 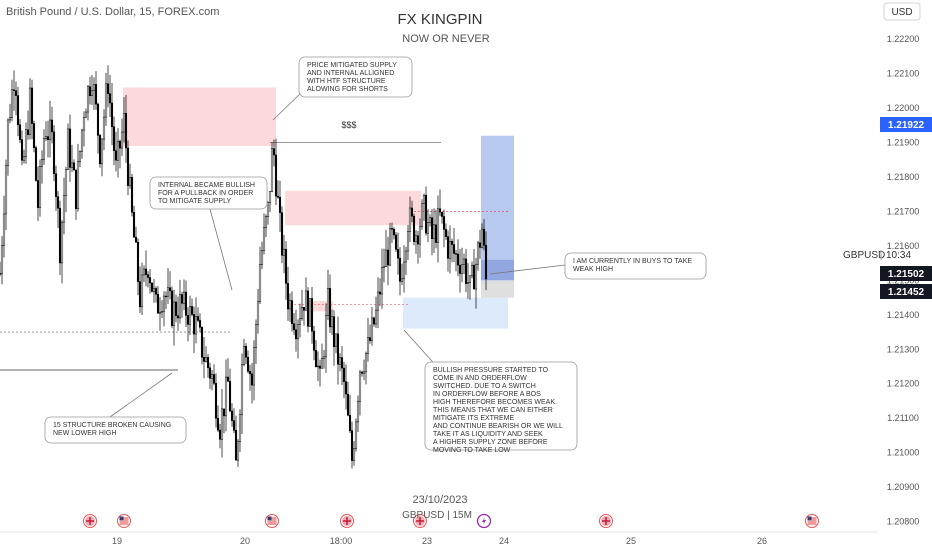 What do you see at coordinates (504, 541) in the screenshot?
I see `time-tick-label: 24` at bounding box center [504, 541].